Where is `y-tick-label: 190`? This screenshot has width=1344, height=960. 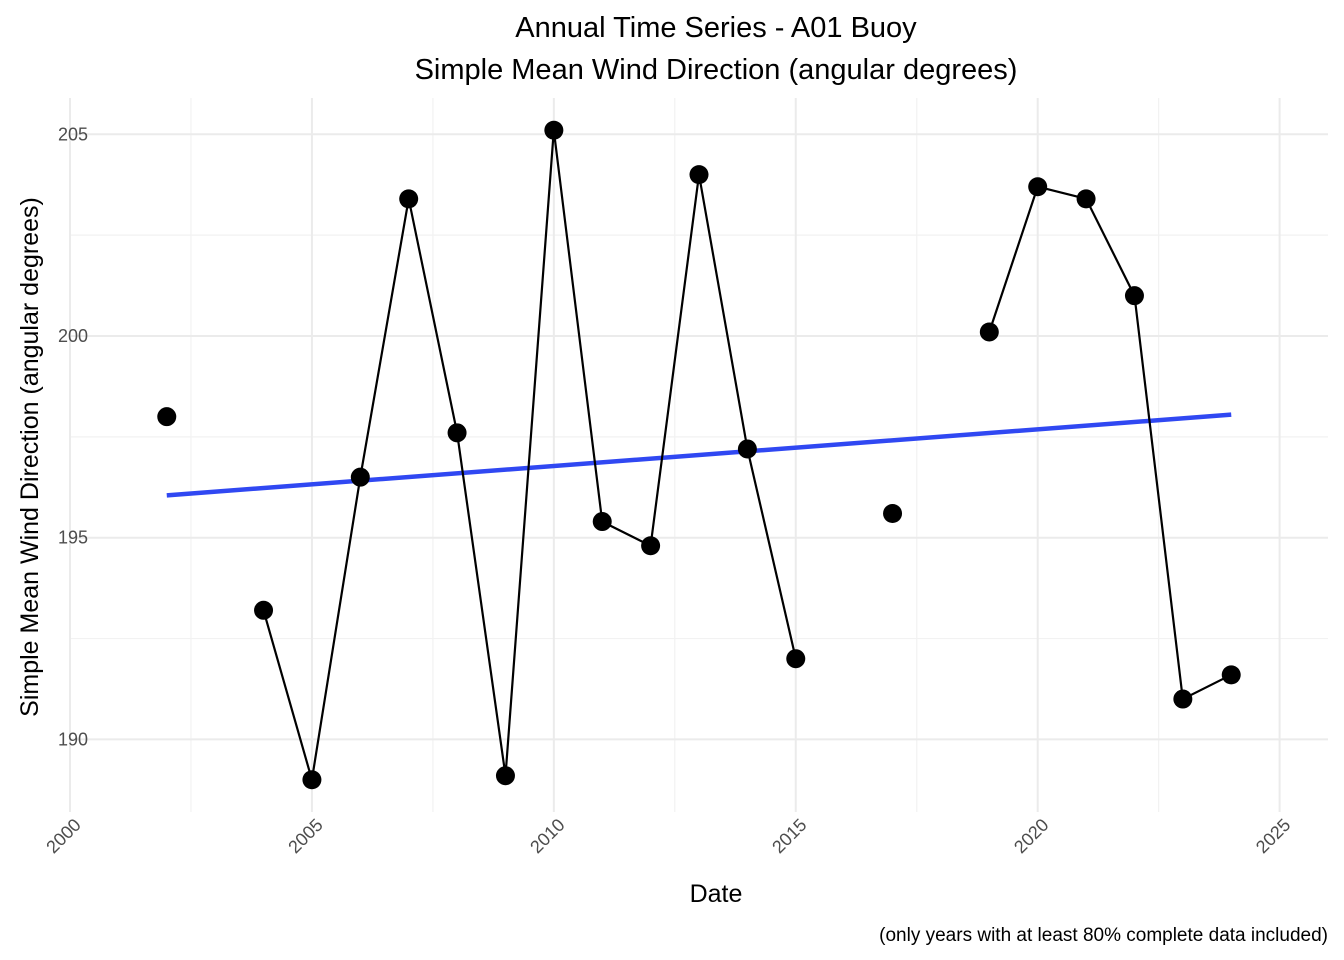 y-tick-label: 190 is located at coordinates (73, 739).